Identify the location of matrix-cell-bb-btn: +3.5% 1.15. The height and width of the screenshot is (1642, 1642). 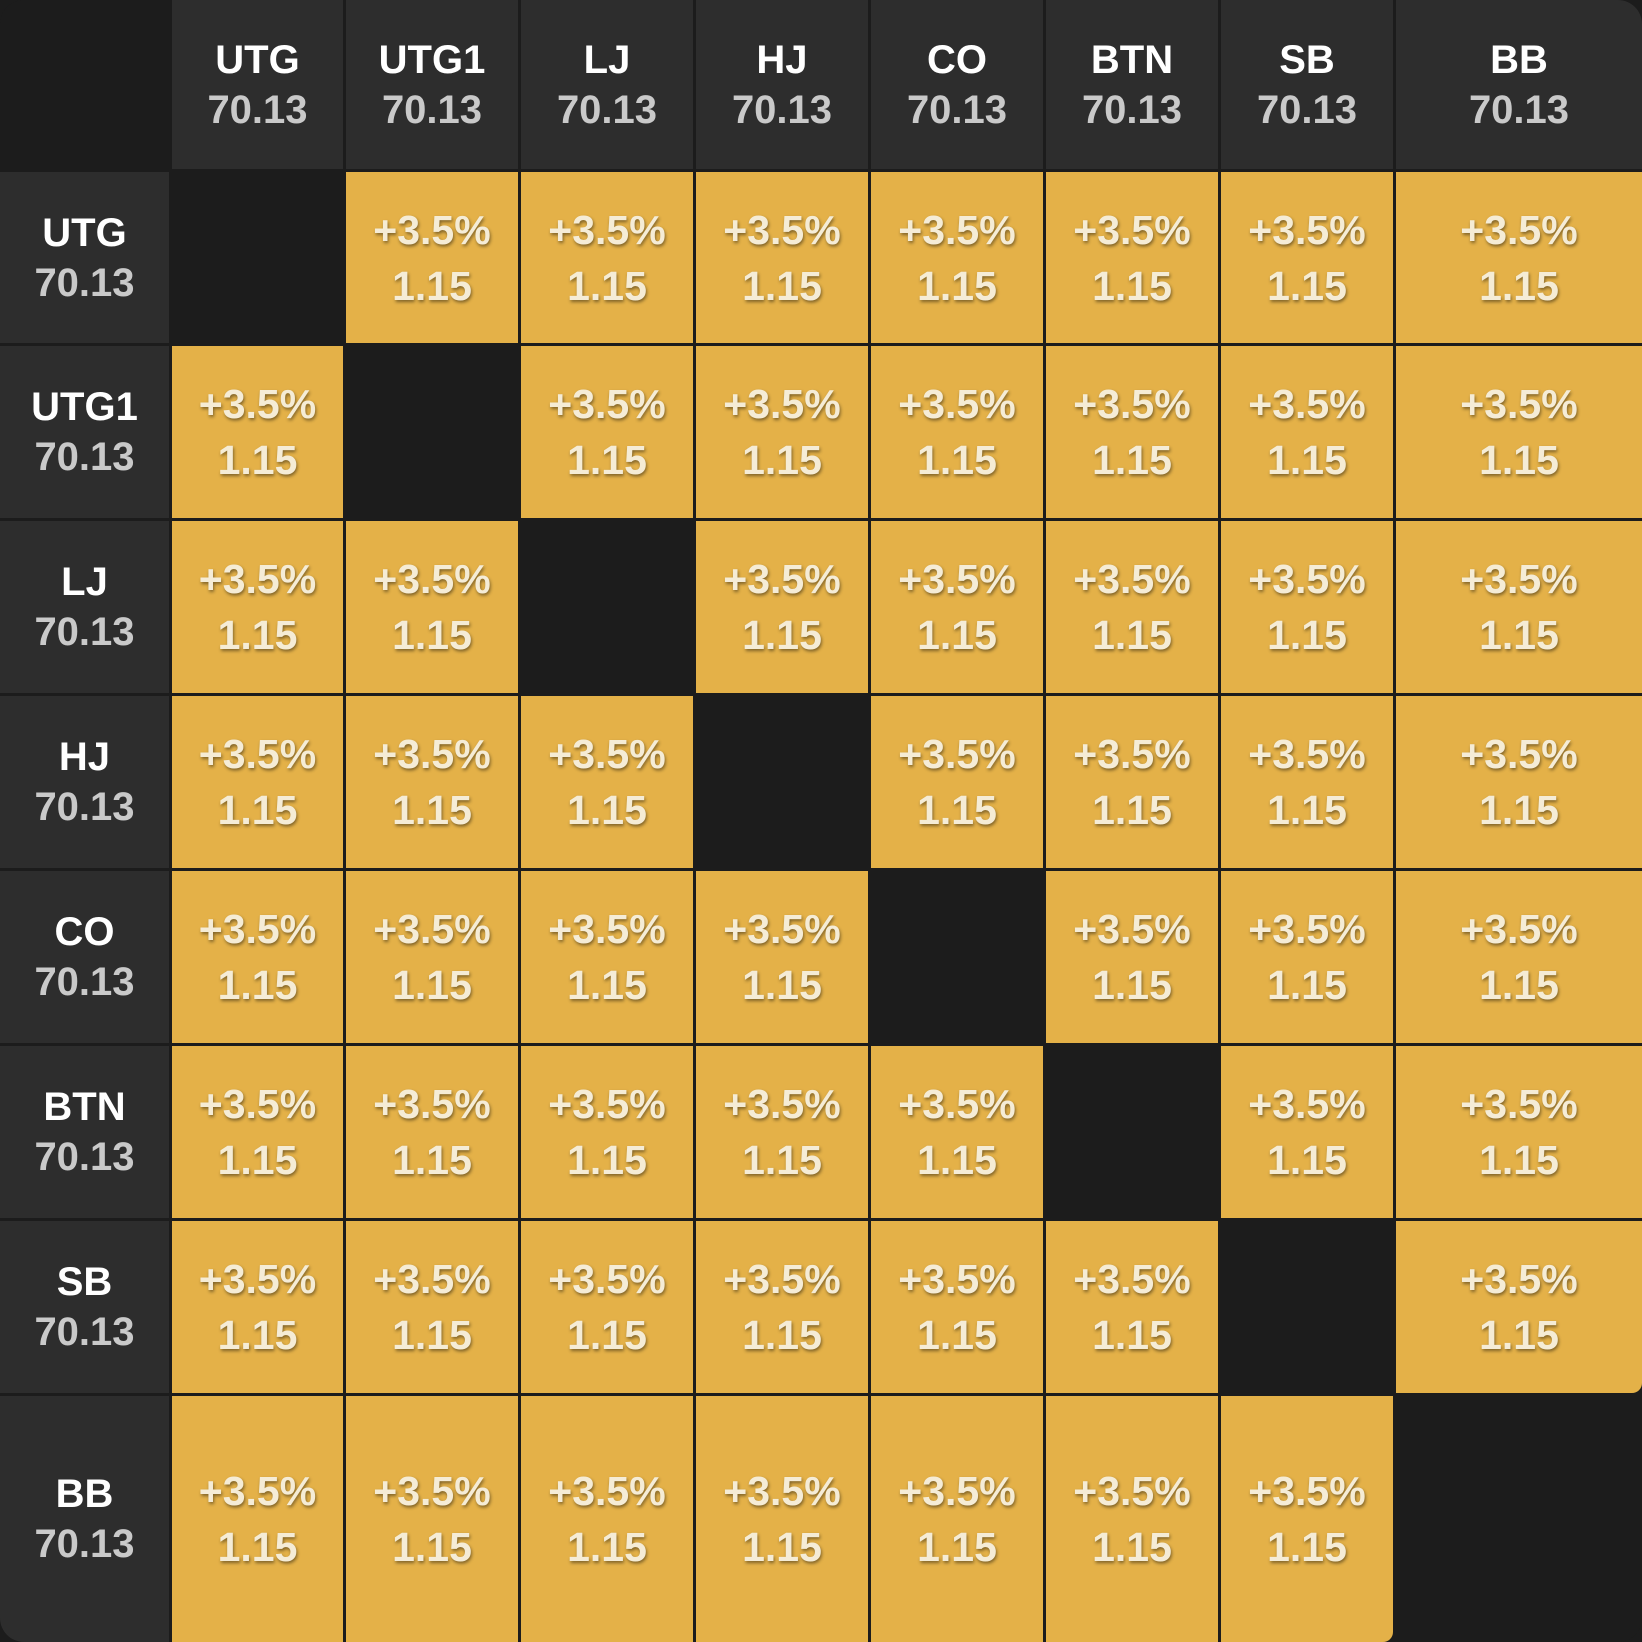
(1132, 1519).